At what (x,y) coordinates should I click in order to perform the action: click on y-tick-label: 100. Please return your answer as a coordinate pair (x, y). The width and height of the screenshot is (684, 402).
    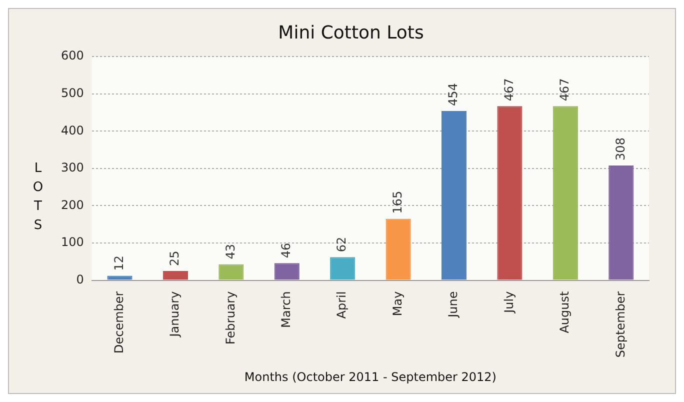
    Looking at the image, I should click on (72, 242).